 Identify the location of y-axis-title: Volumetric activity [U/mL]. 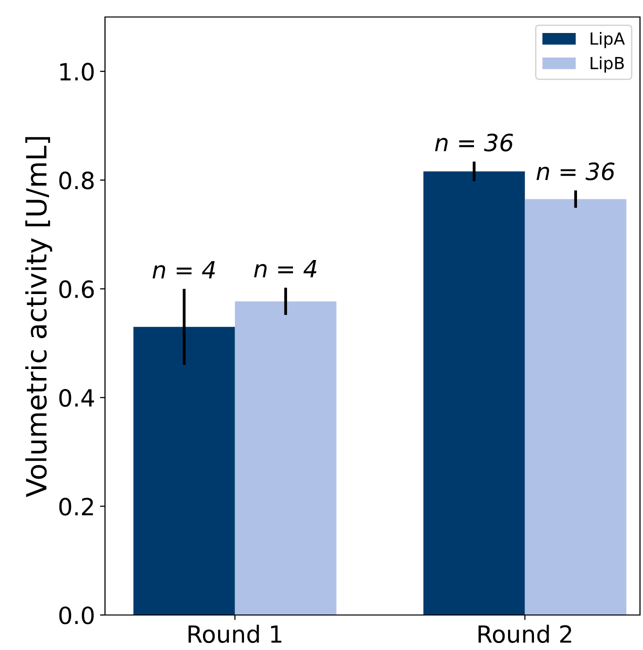
(38, 317).